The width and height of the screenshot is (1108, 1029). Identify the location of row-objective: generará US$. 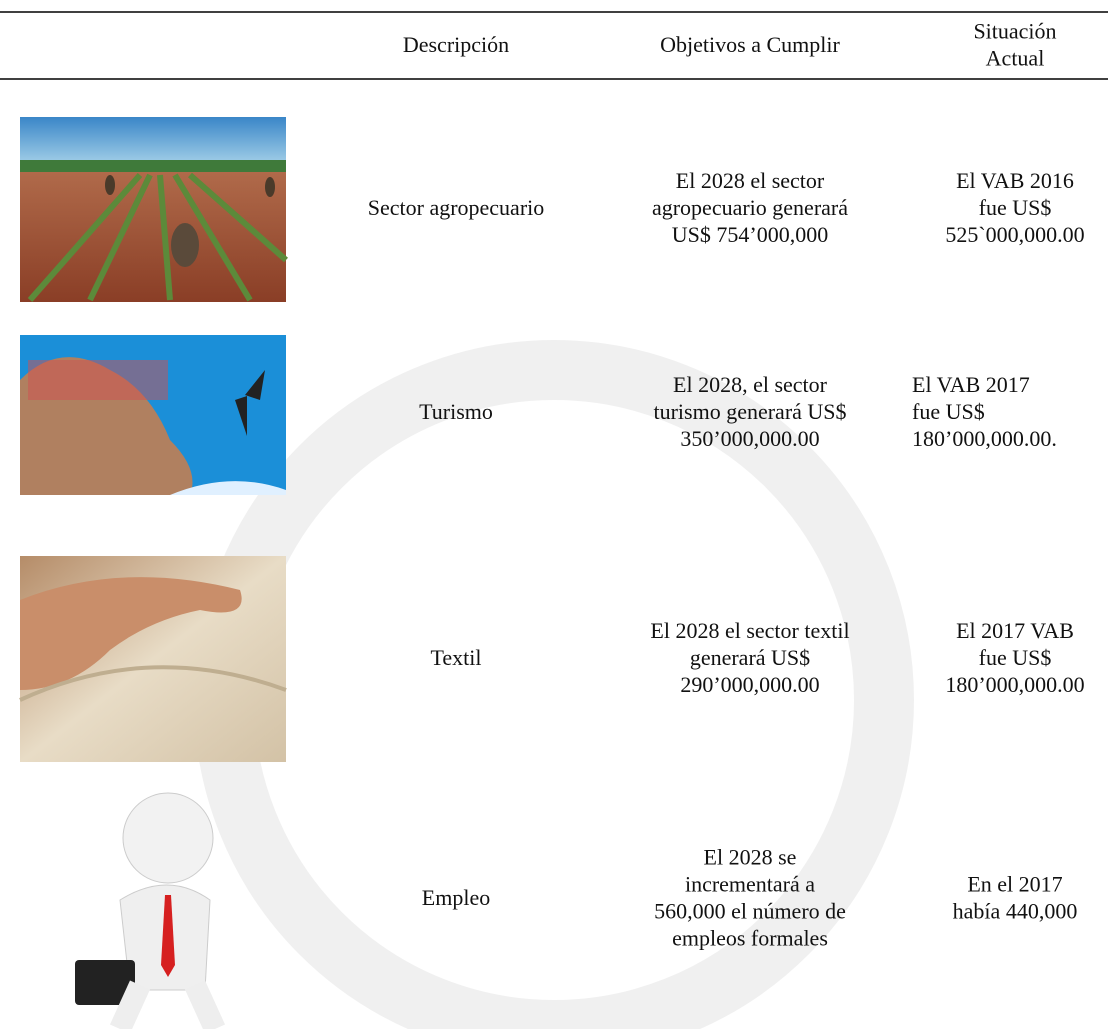
(750, 657).